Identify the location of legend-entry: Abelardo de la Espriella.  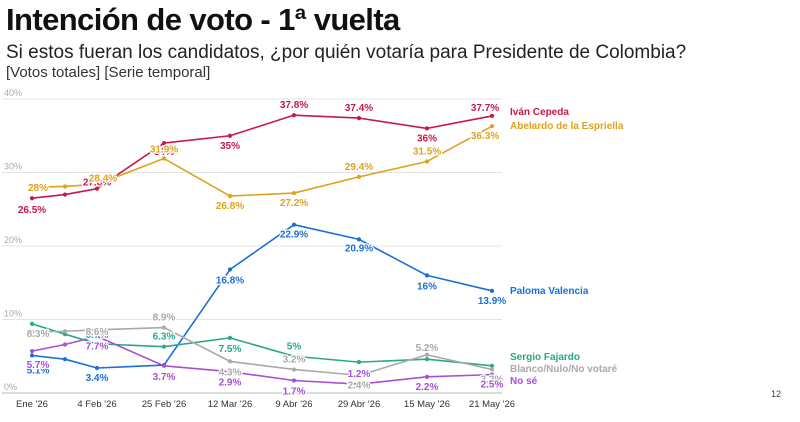
(567, 126).